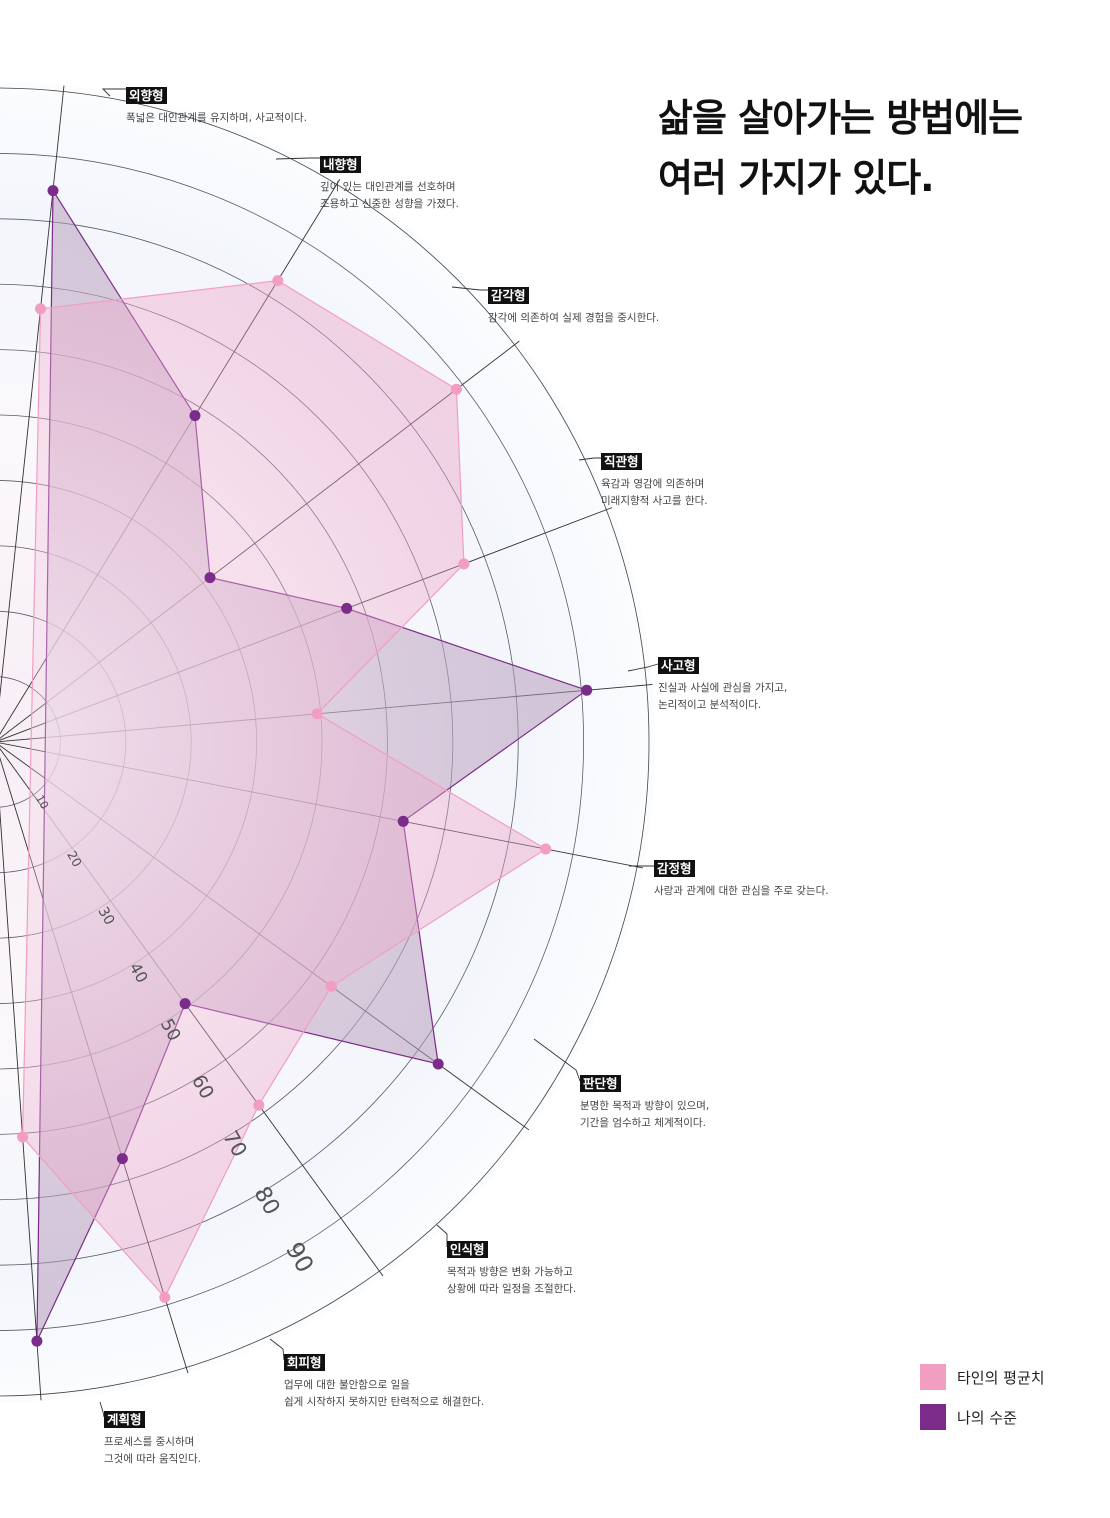  Describe the element at coordinates (42, 802) in the screenshot. I see `axis-tick-label: 10` at that location.